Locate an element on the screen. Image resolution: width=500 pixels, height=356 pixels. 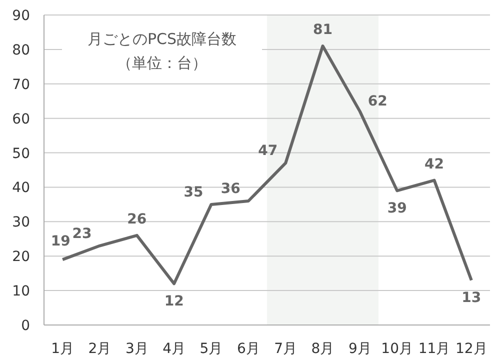
data-label: 23 is located at coordinates (82, 234).